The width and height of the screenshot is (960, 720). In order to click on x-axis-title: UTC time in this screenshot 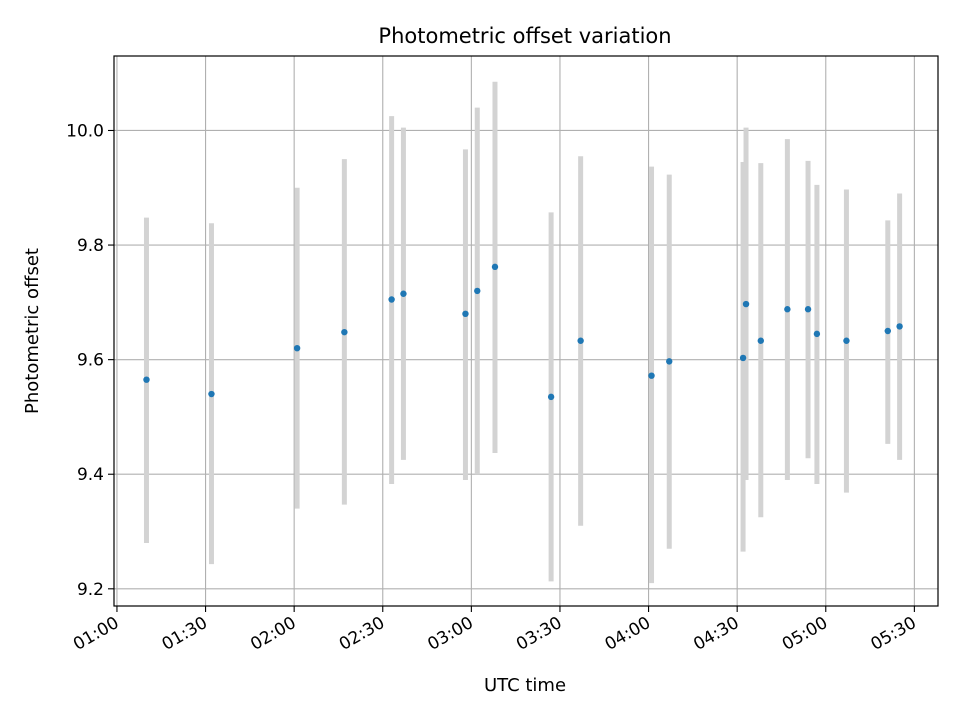, I will do `click(525, 685)`.